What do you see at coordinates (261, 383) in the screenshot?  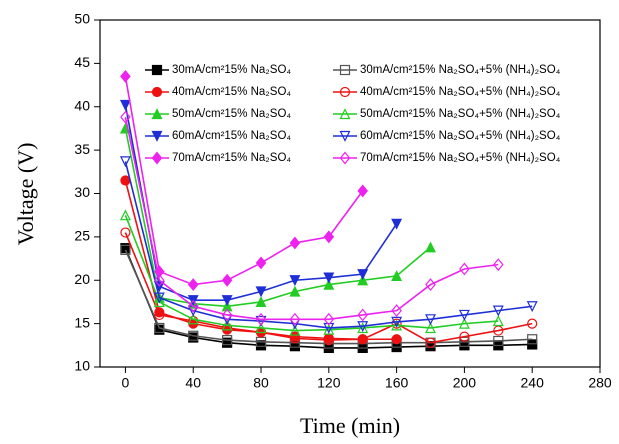 I see `x-tick-label: 80` at bounding box center [261, 383].